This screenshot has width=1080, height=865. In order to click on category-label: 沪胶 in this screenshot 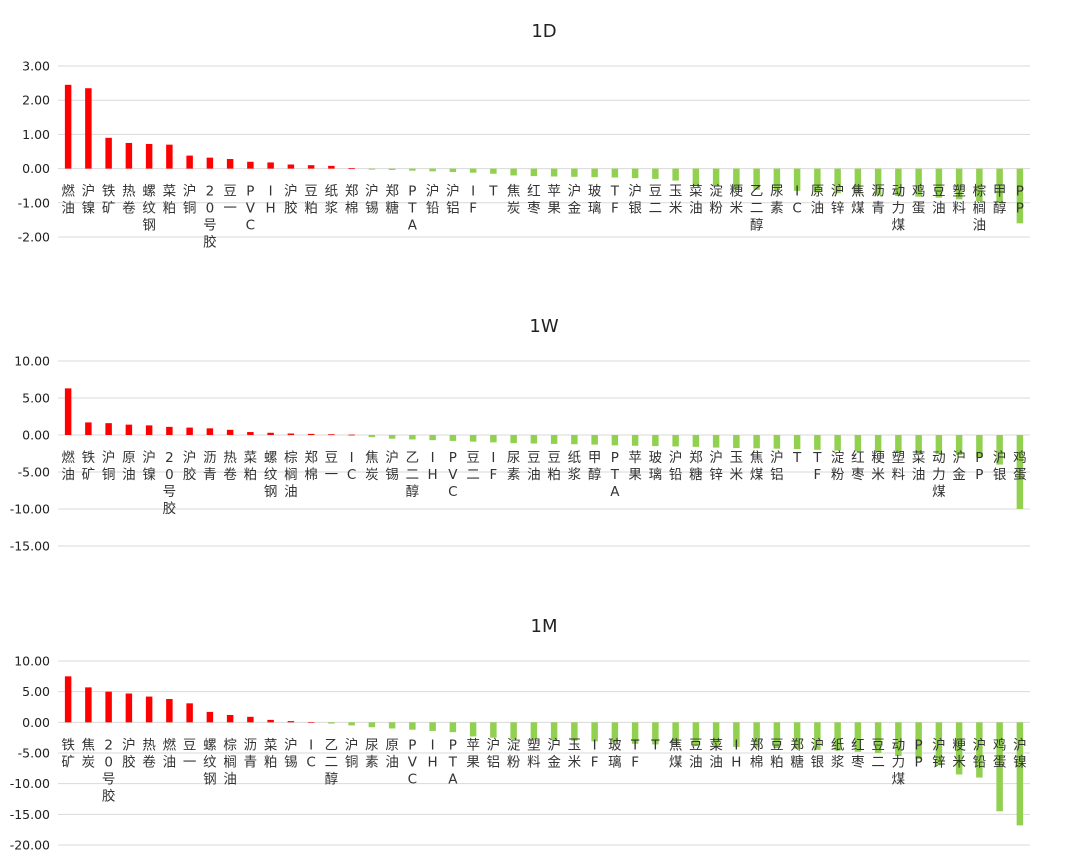, I will do `click(129, 753)`.